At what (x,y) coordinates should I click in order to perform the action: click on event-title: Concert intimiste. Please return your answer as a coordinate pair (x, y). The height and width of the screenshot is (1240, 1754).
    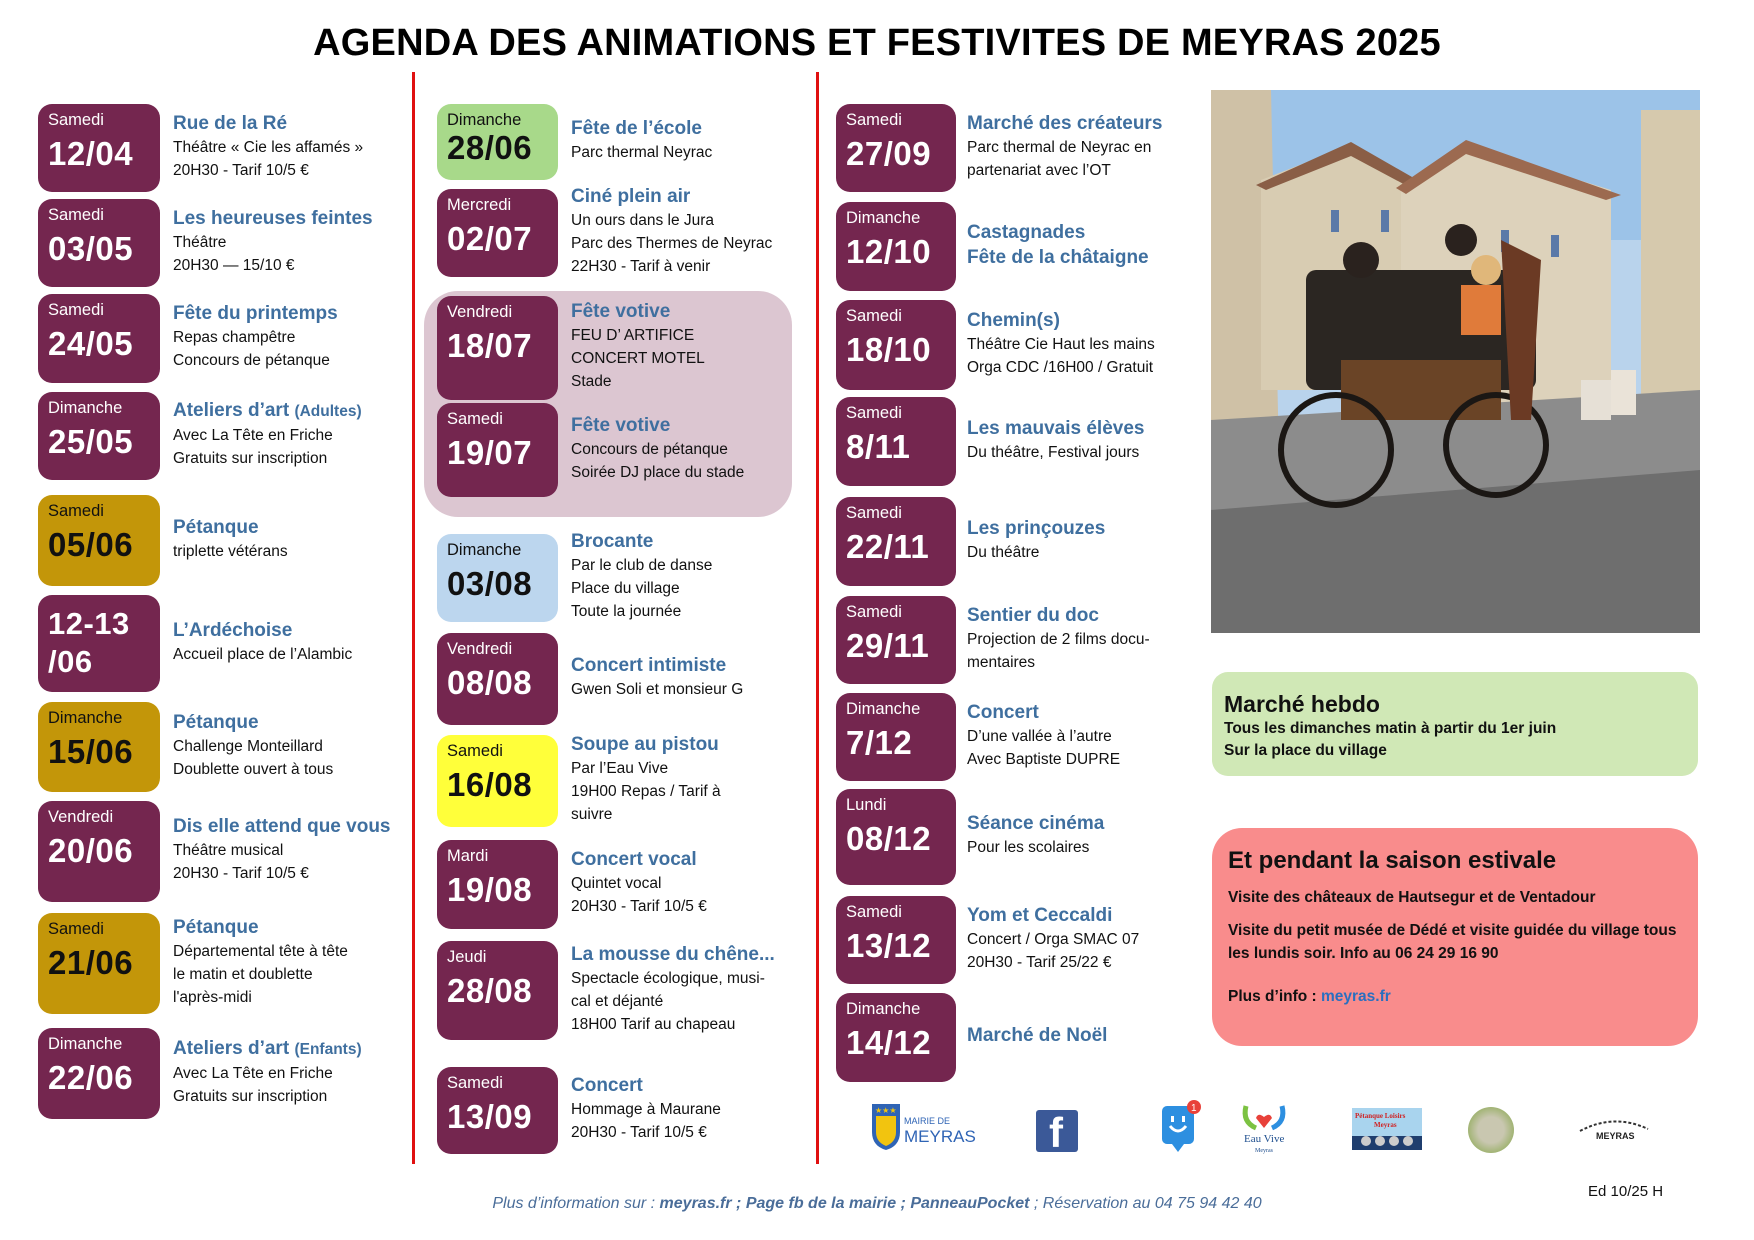
    Looking at the image, I should click on (657, 665).